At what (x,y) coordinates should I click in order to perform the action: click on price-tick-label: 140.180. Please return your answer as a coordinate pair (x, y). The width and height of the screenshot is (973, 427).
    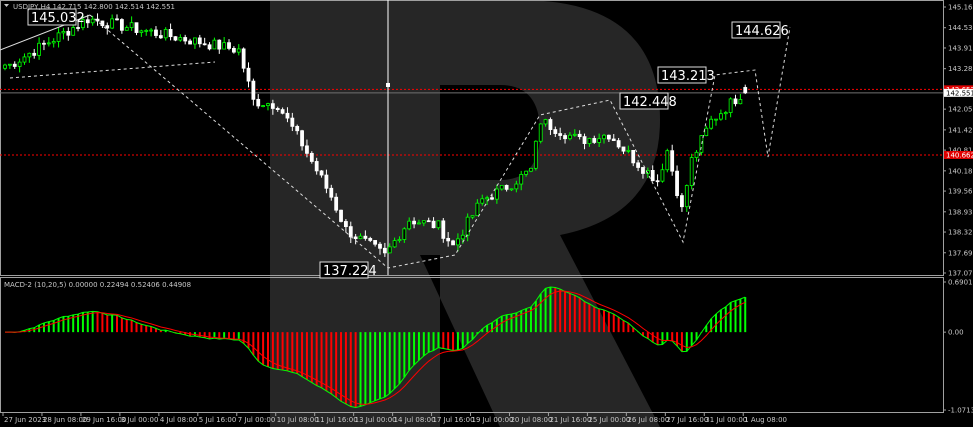
    Looking at the image, I should click on (960, 171).